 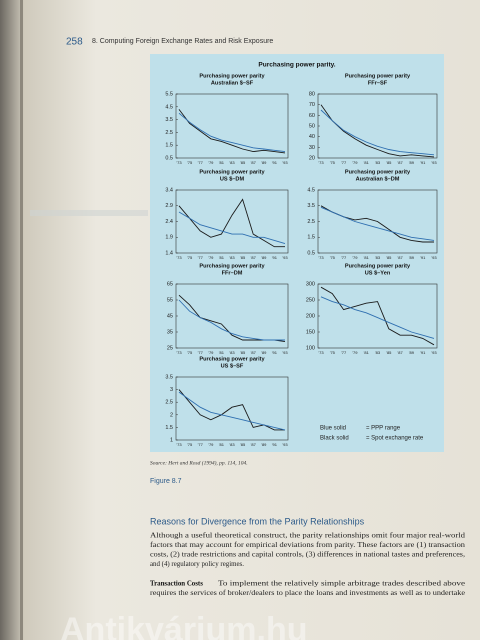 What do you see at coordinates (312, 158) in the screenshot?
I see `y-tick-label: 20` at bounding box center [312, 158].